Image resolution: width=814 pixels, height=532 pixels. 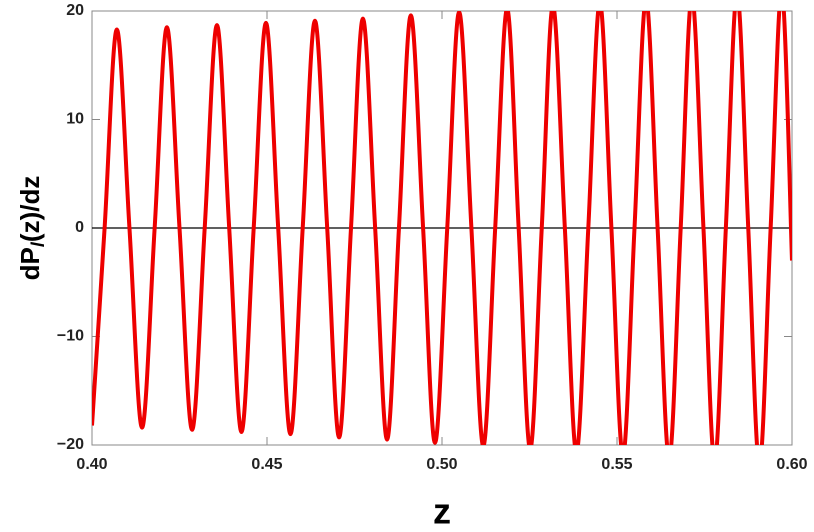 I want to click on x-tick-label: 0.40, so click(x=91, y=464).